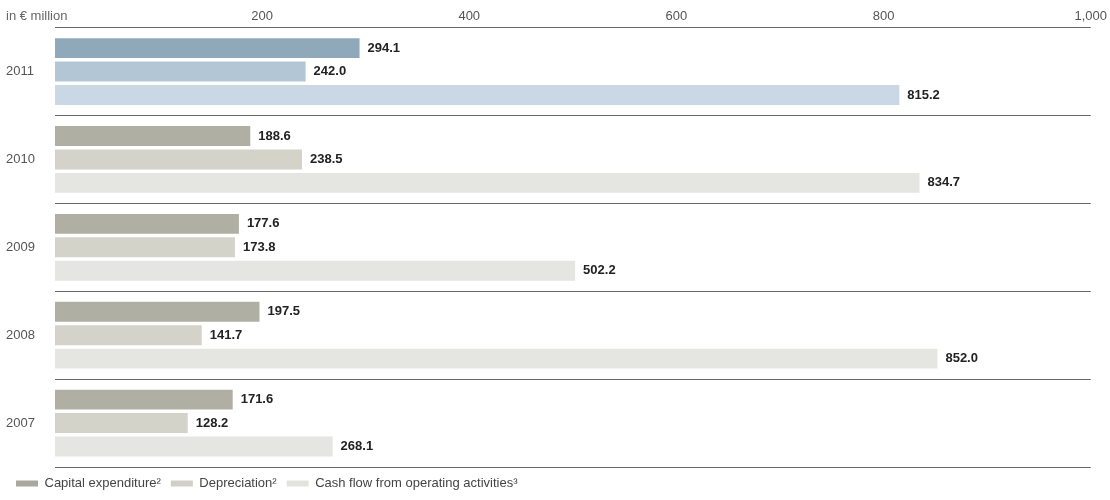 The height and width of the screenshot is (500, 1110). I want to click on data-label: 502.2, so click(599, 270).